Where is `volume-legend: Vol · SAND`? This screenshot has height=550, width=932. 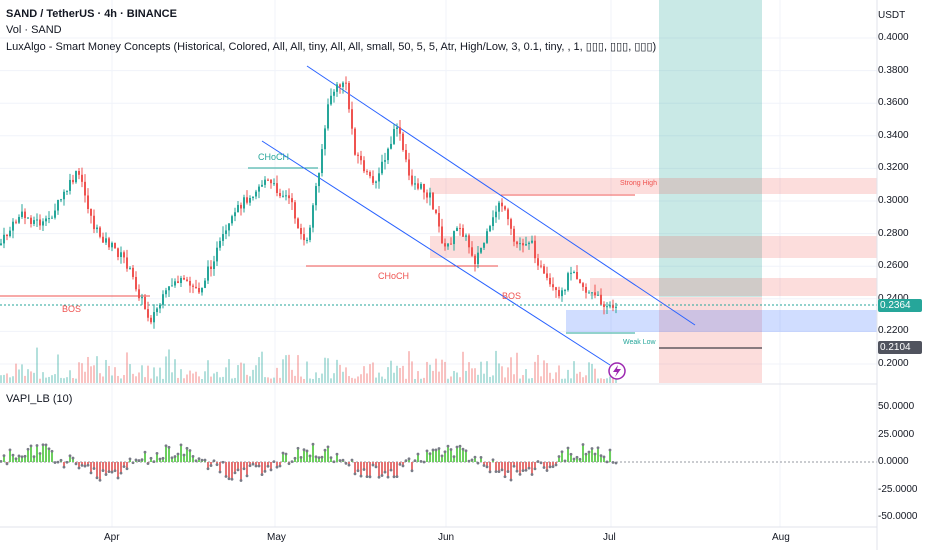 volume-legend: Vol · SAND is located at coordinates (34, 30).